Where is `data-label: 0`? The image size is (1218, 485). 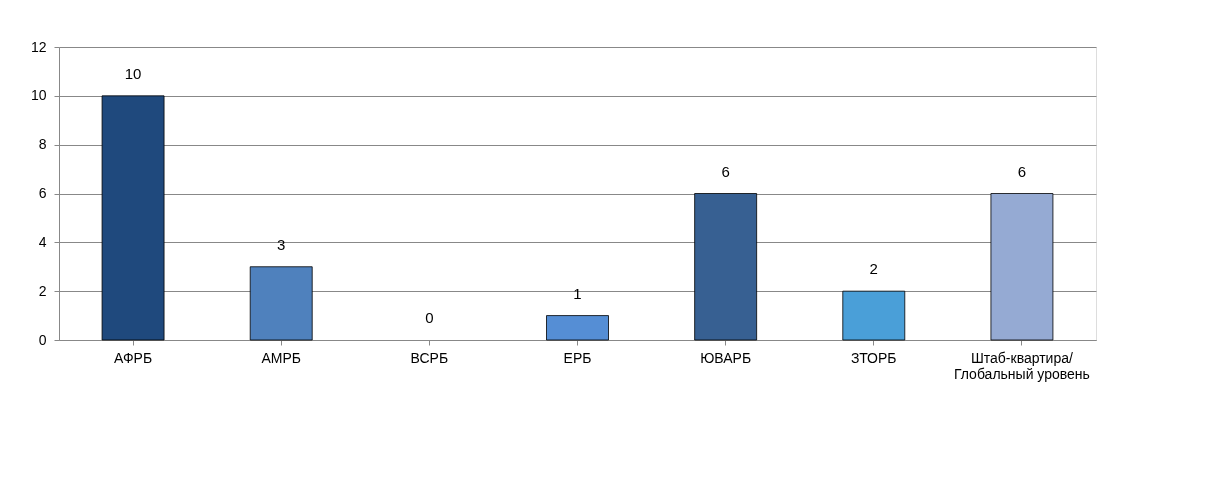
data-label: 0 is located at coordinates (429, 317).